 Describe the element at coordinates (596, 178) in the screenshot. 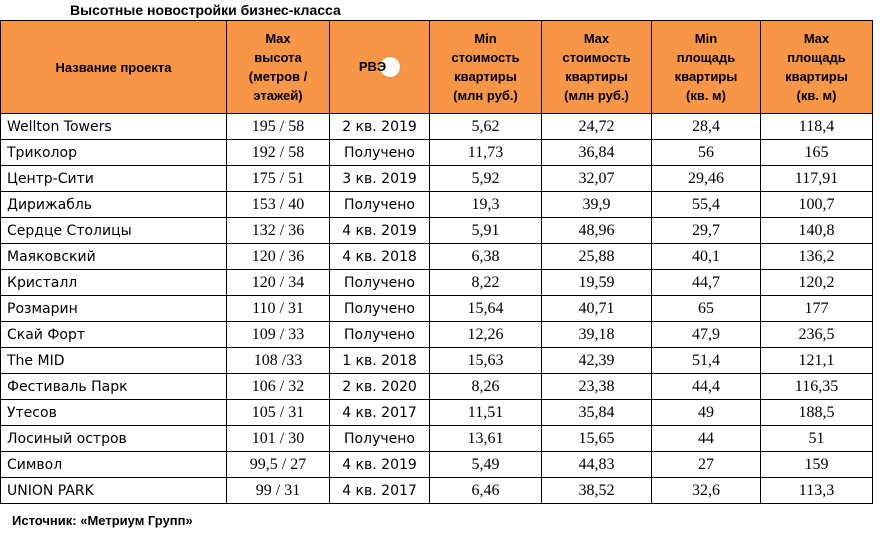

I see `cell-max-price: 32,07` at that location.